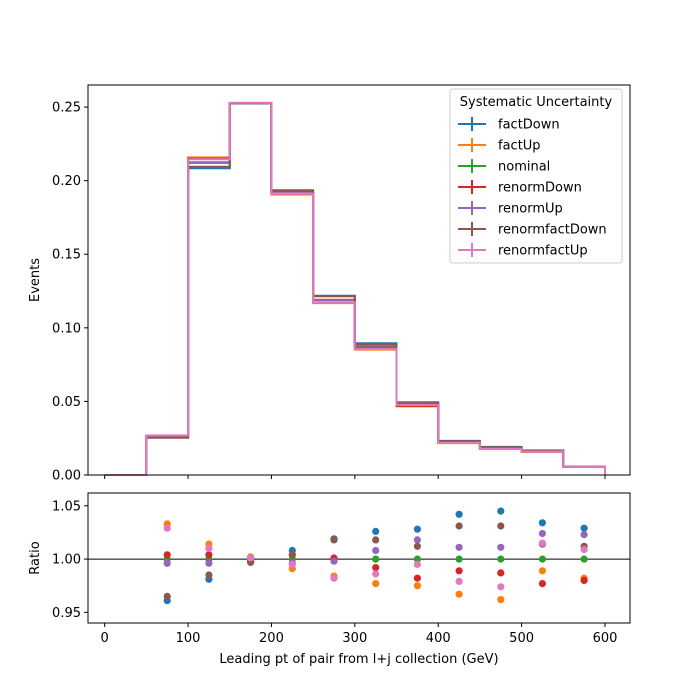 The image size is (700, 700). I want to click on ratio-x-tick-label: 300, so click(354, 638).